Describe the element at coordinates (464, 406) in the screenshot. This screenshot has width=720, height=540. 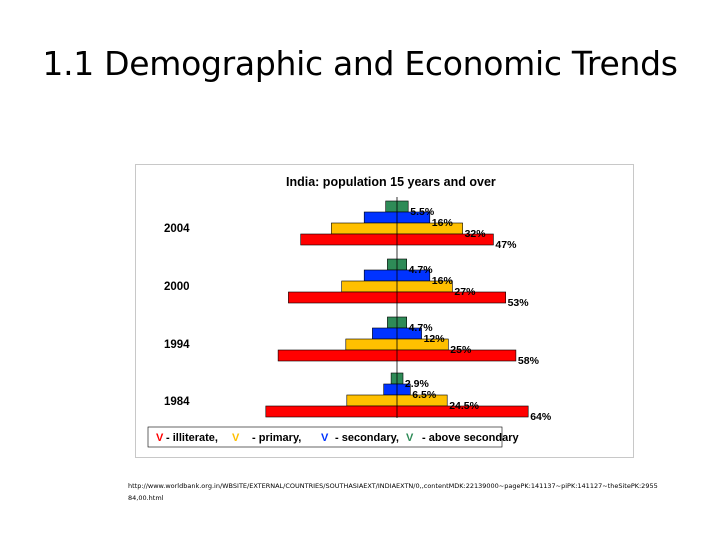
I see `value-label-1984-primary: 24.5%` at that location.